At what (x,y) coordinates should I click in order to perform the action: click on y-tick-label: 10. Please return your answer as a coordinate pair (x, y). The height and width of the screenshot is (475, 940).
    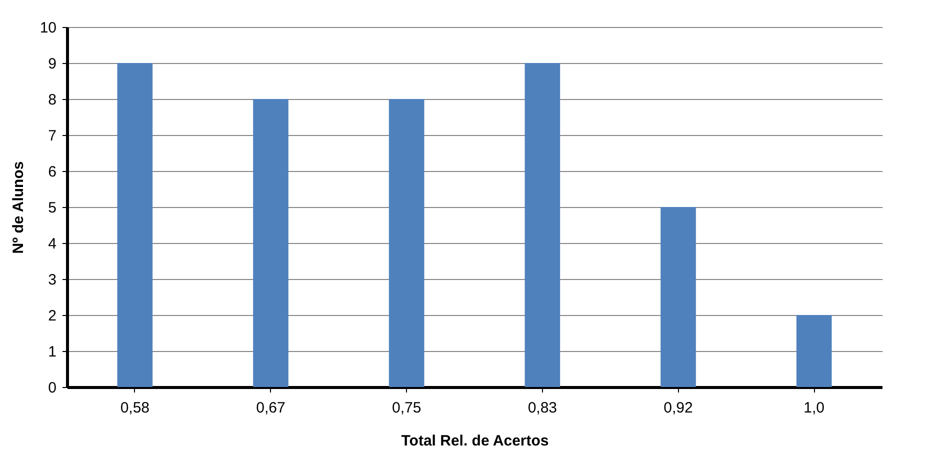
    Looking at the image, I should click on (48, 28).